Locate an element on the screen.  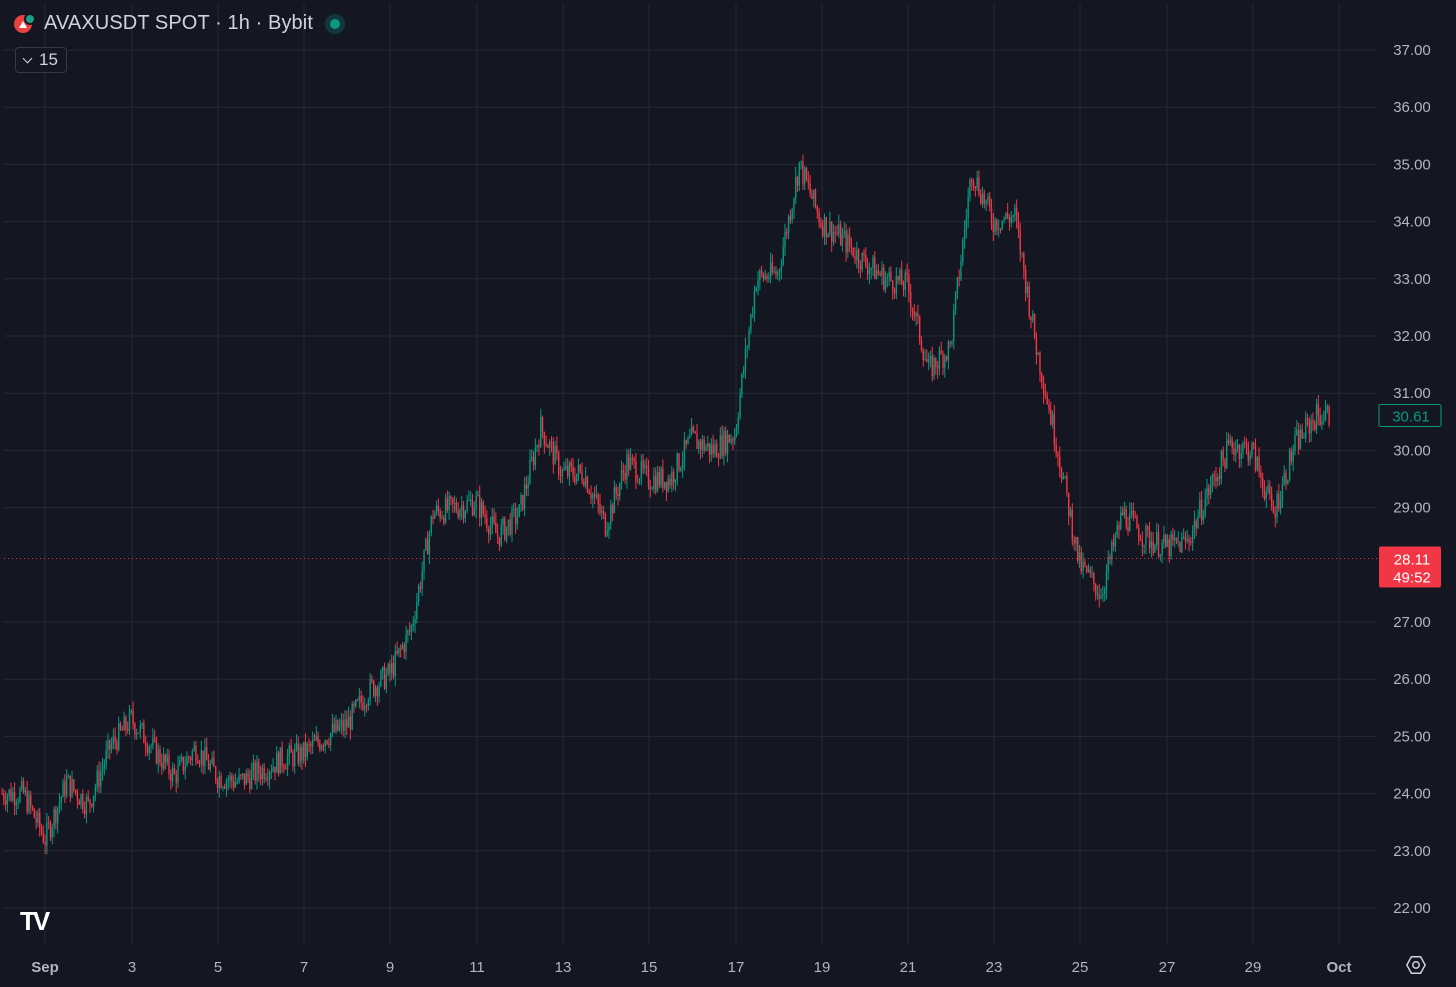
settings-gear-icon is located at coordinates (1416, 965).